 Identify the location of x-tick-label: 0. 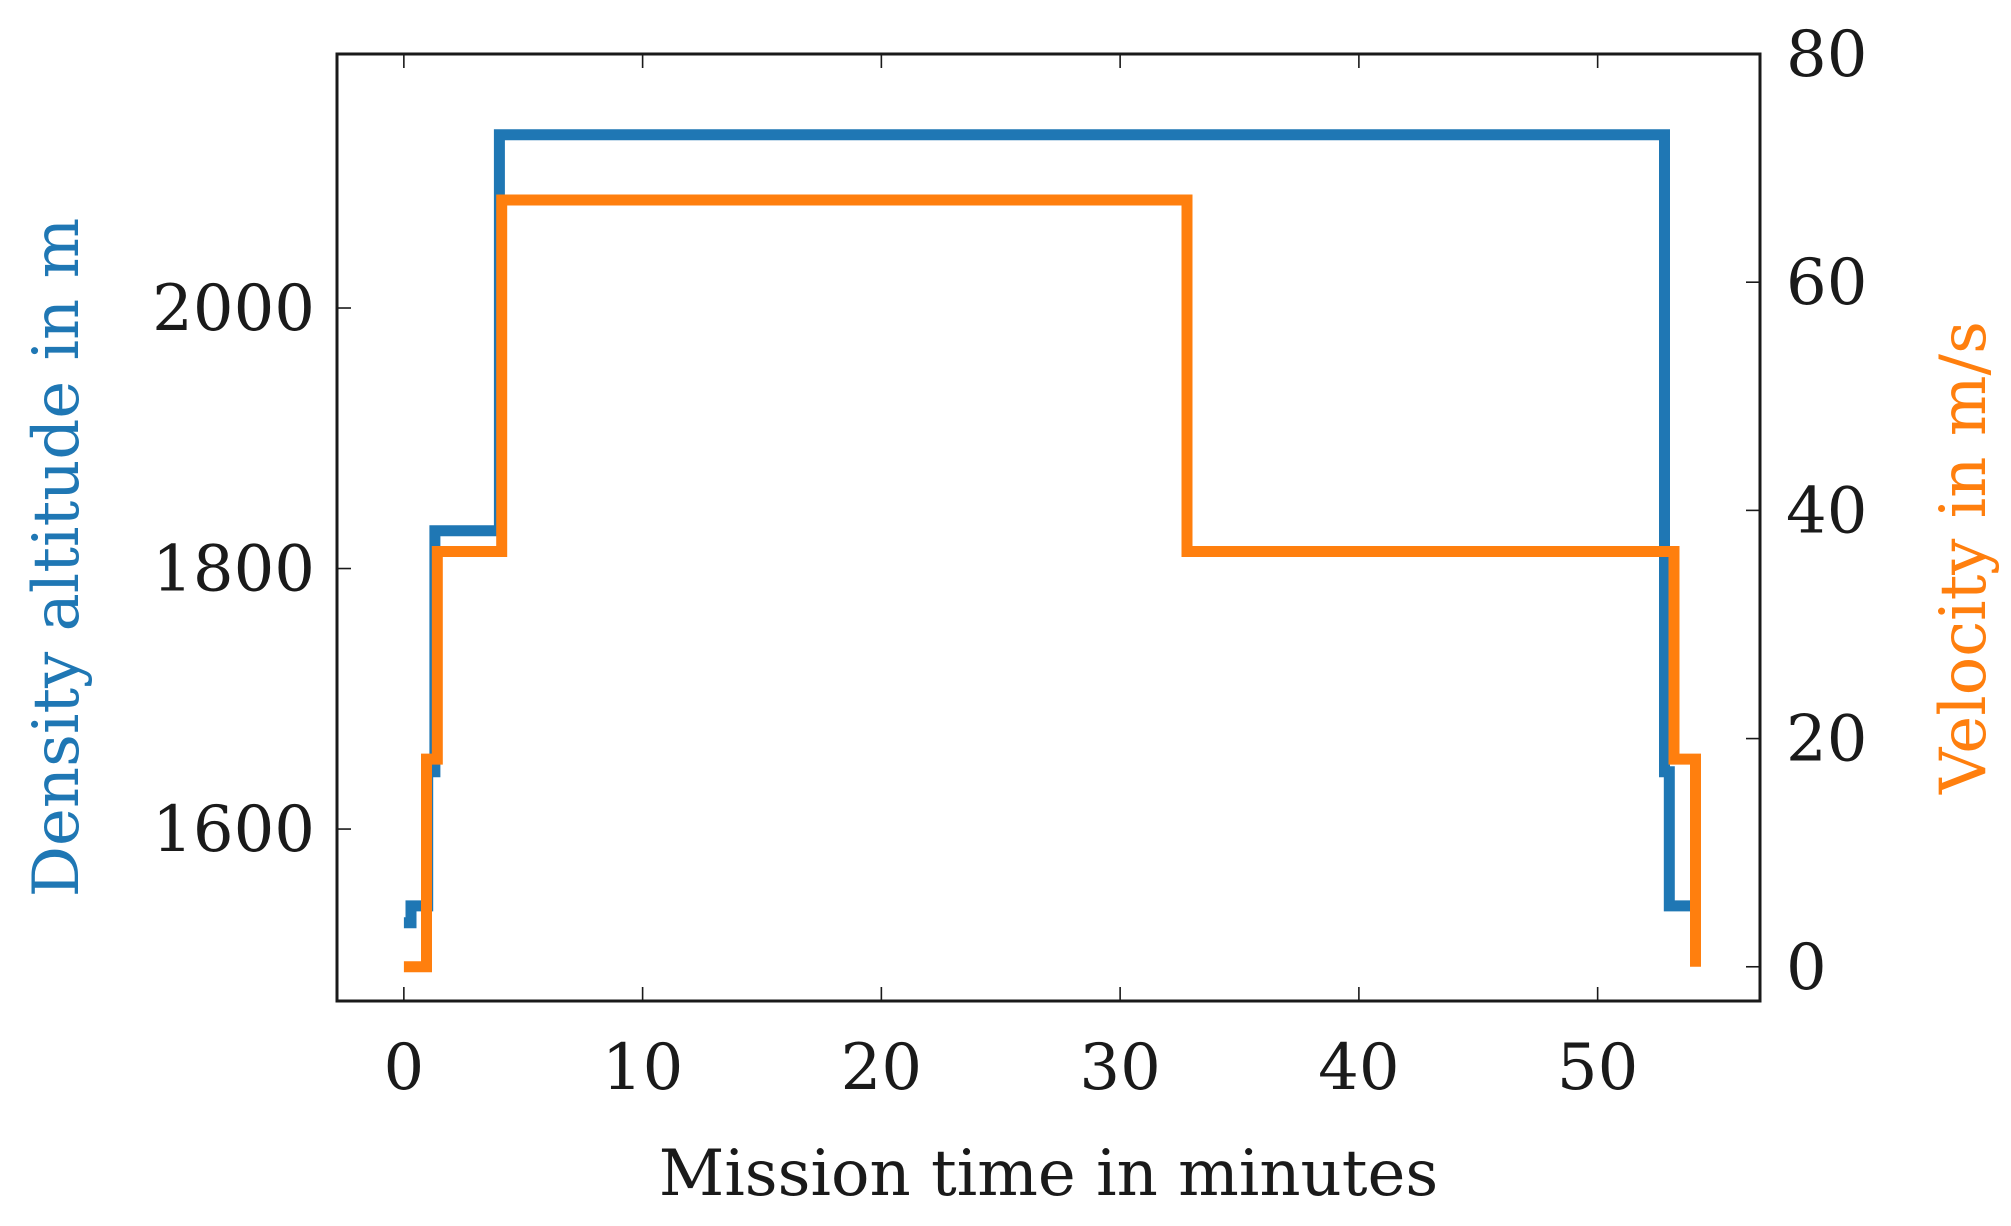
(403, 1068).